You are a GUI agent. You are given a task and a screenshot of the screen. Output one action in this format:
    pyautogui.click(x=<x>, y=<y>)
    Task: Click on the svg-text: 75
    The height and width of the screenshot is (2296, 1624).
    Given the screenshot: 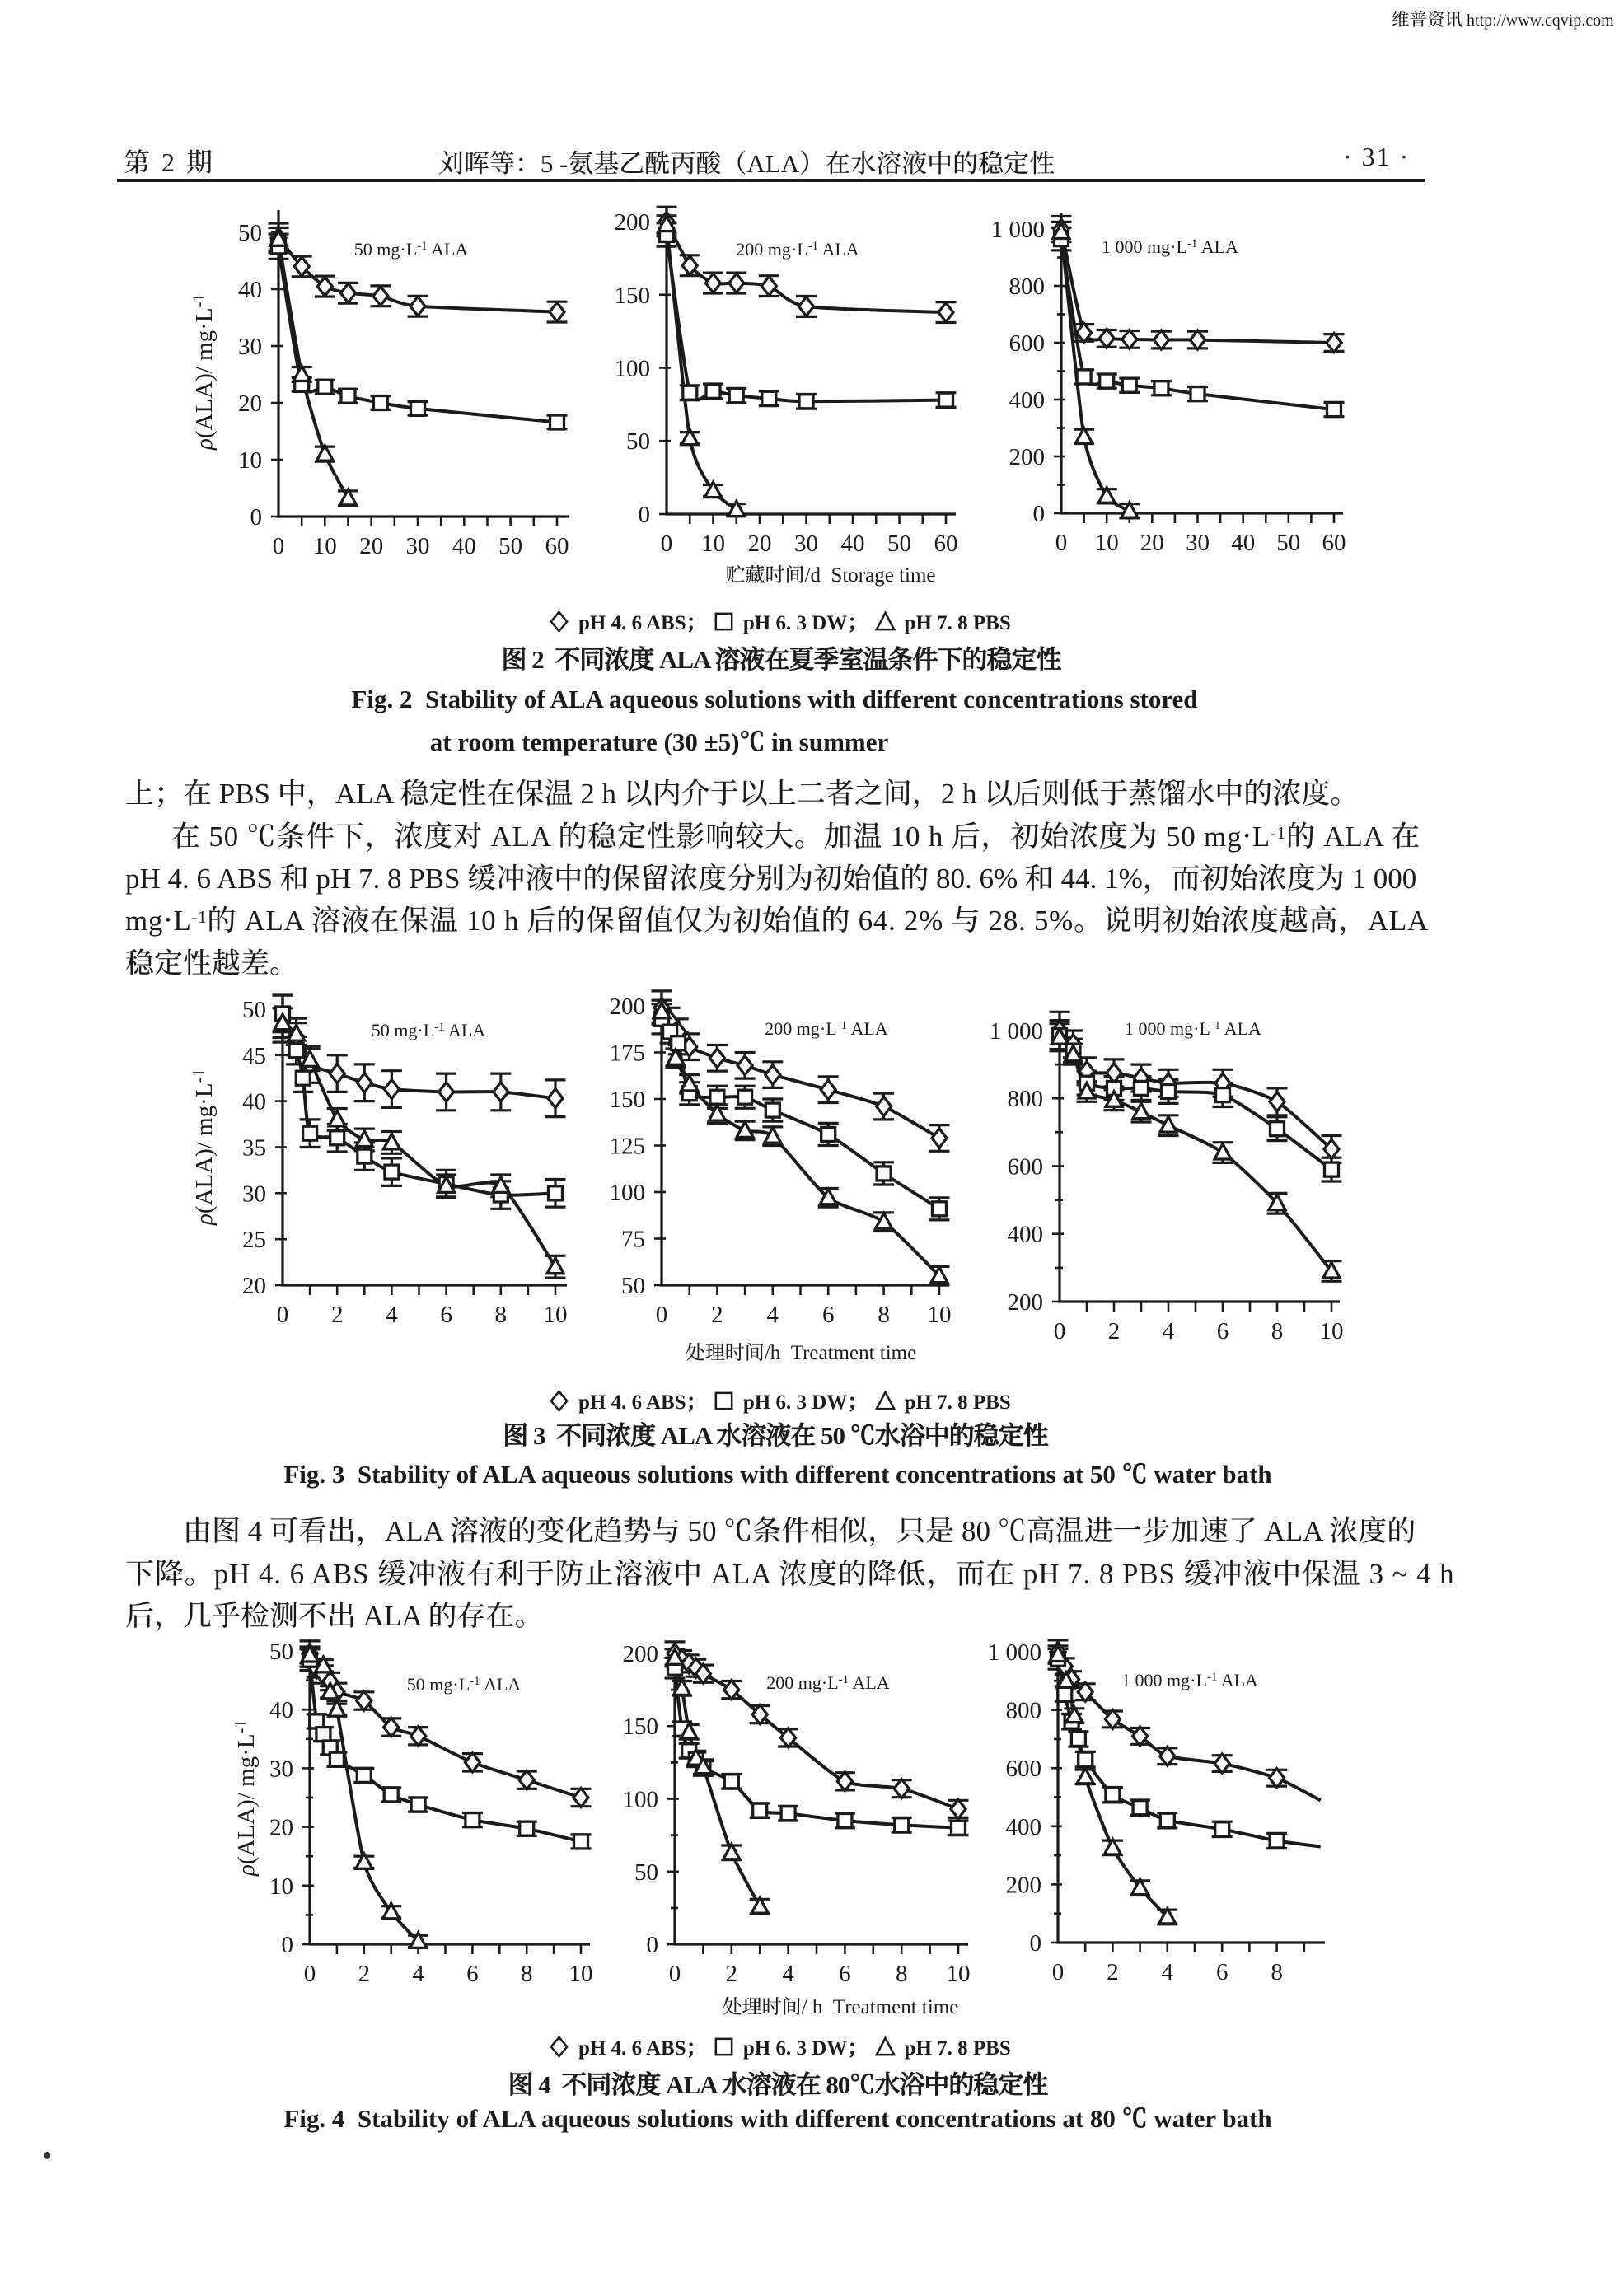 What is the action you would take?
    pyautogui.click(x=633, y=1240)
    